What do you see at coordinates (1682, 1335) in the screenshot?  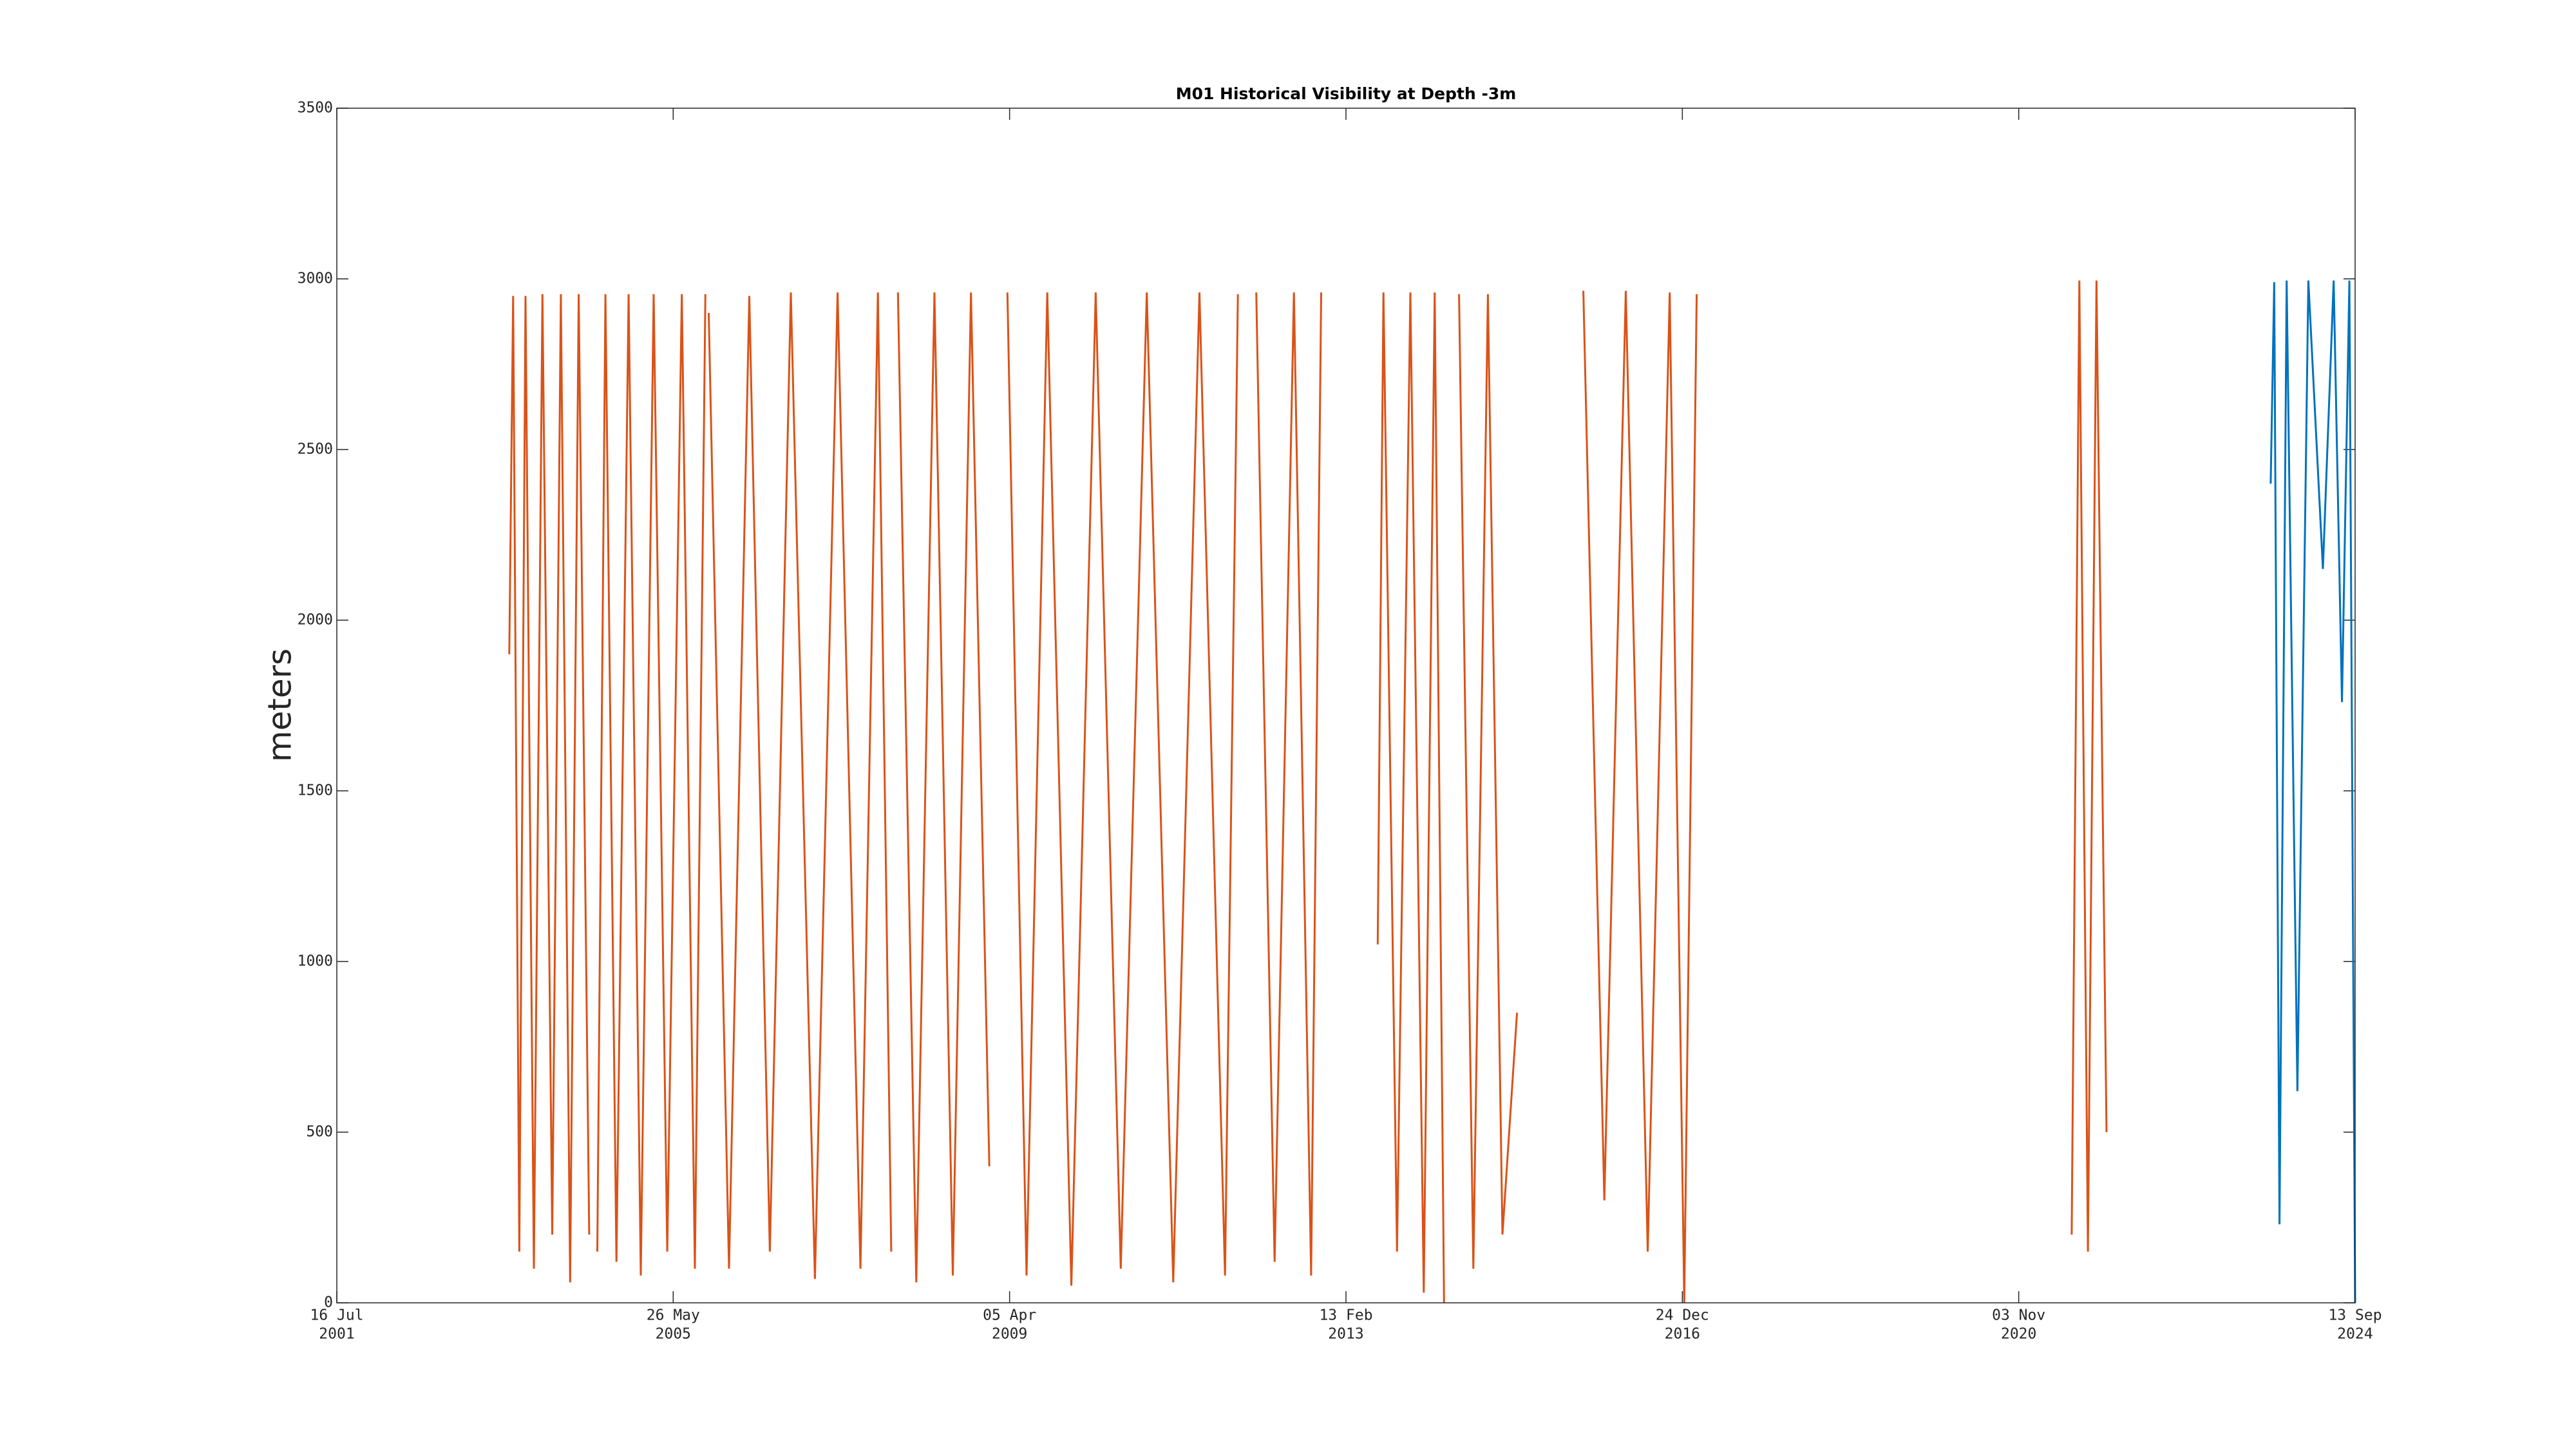 I see `x-tick-label: 2016` at bounding box center [1682, 1335].